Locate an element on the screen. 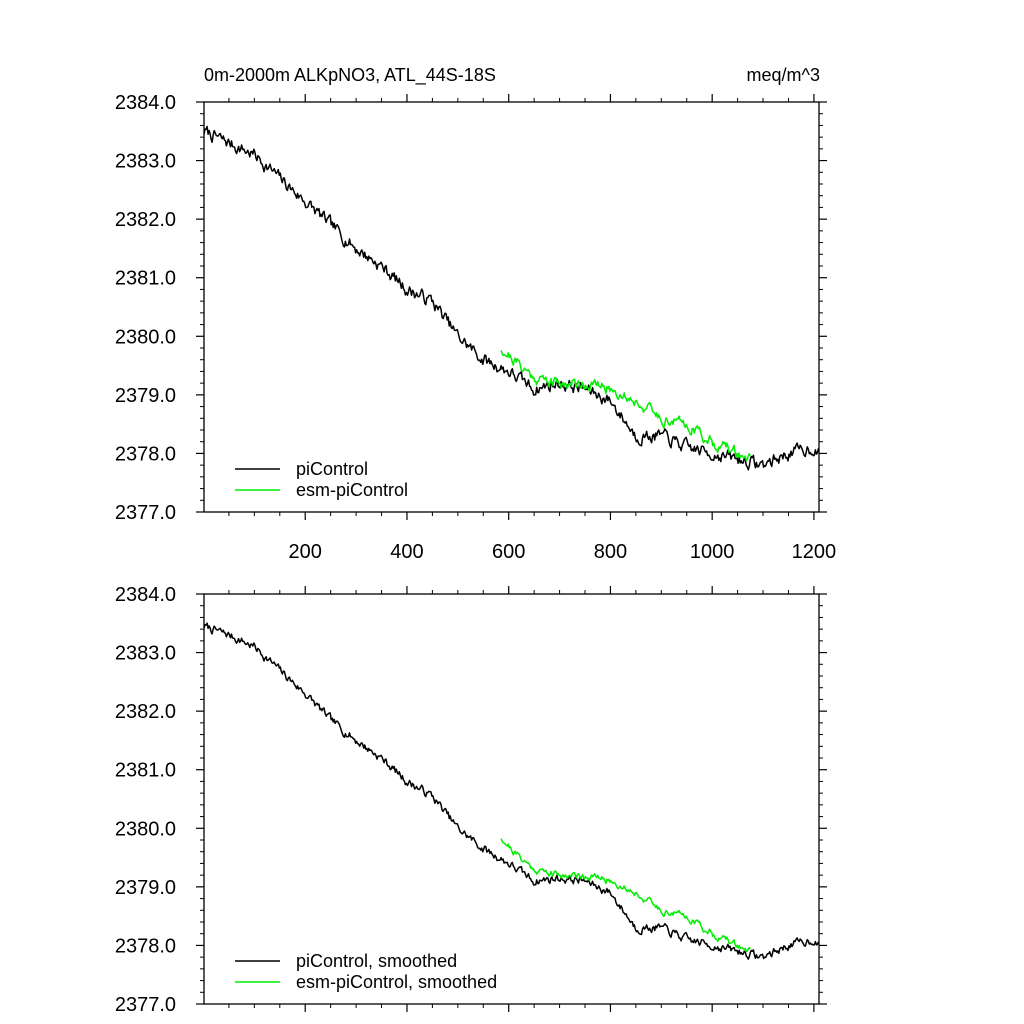 This screenshot has width=1024, height=1024. x-tick-label: 800 is located at coordinates (610, 552).